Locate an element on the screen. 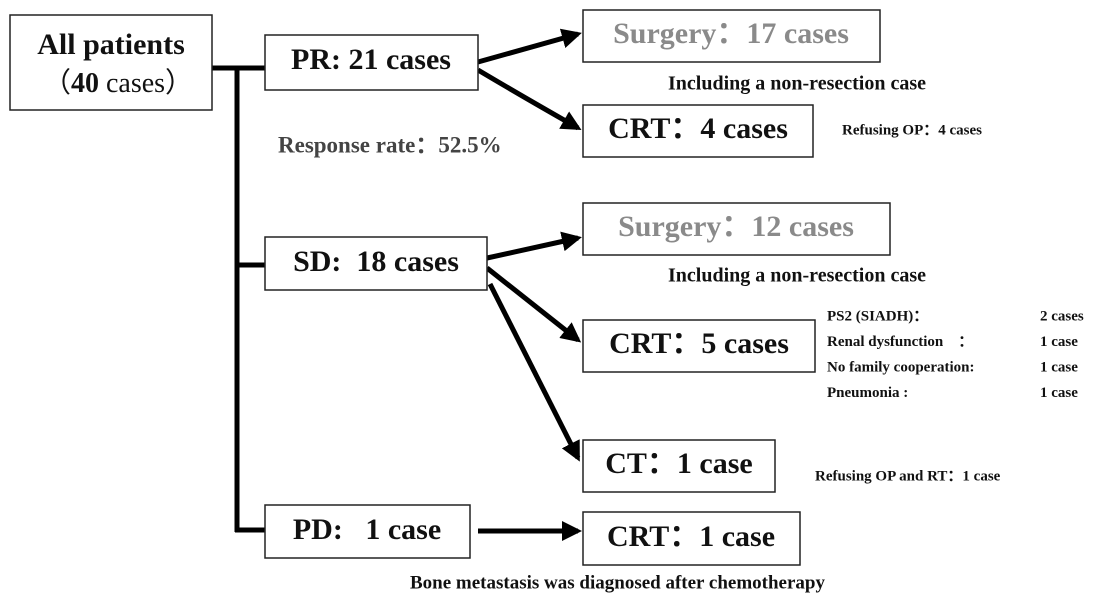  sd-surgery-box is located at coordinates (736, 229).